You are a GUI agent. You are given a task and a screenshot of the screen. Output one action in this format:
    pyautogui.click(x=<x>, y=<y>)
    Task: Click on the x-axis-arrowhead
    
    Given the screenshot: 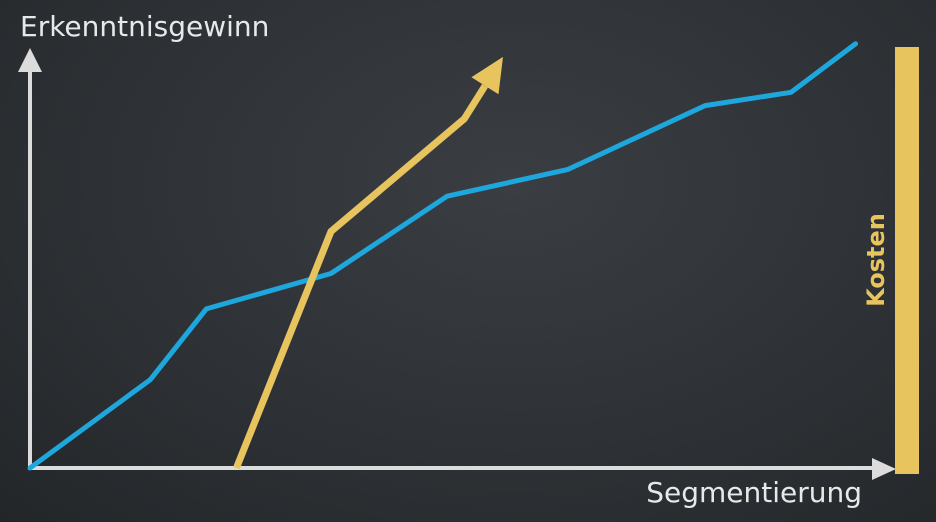 What is the action you would take?
    pyautogui.click(x=884, y=469)
    